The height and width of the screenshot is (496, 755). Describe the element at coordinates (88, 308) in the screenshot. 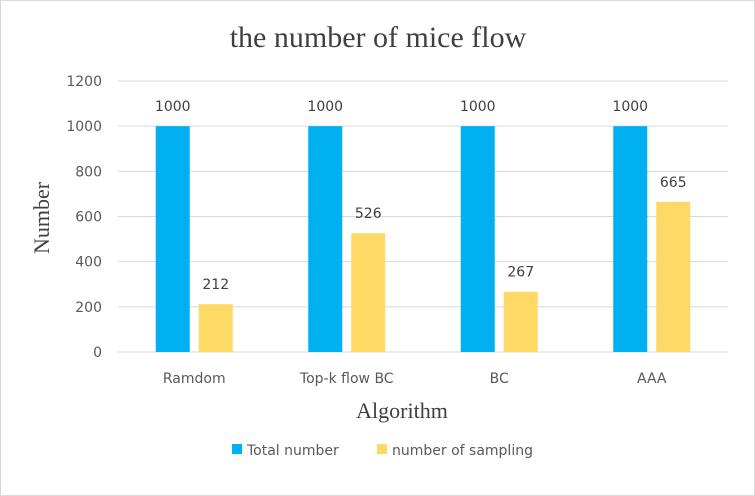

I see `y-tick-label: 200` at that location.